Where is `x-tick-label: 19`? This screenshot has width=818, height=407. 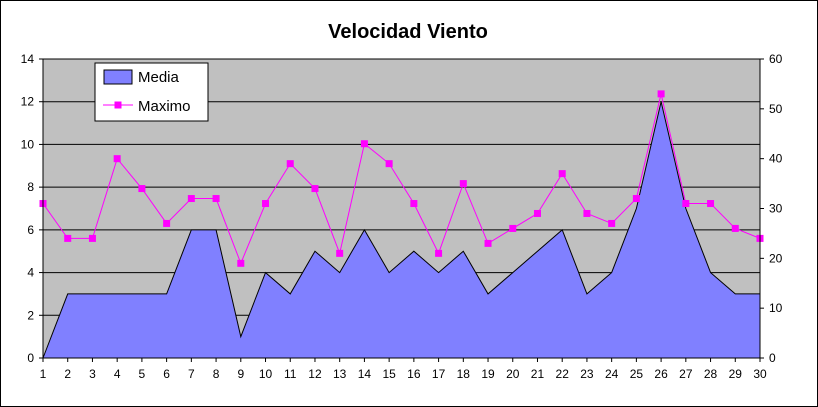 x-tick-label: 19 is located at coordinates (488, 374).